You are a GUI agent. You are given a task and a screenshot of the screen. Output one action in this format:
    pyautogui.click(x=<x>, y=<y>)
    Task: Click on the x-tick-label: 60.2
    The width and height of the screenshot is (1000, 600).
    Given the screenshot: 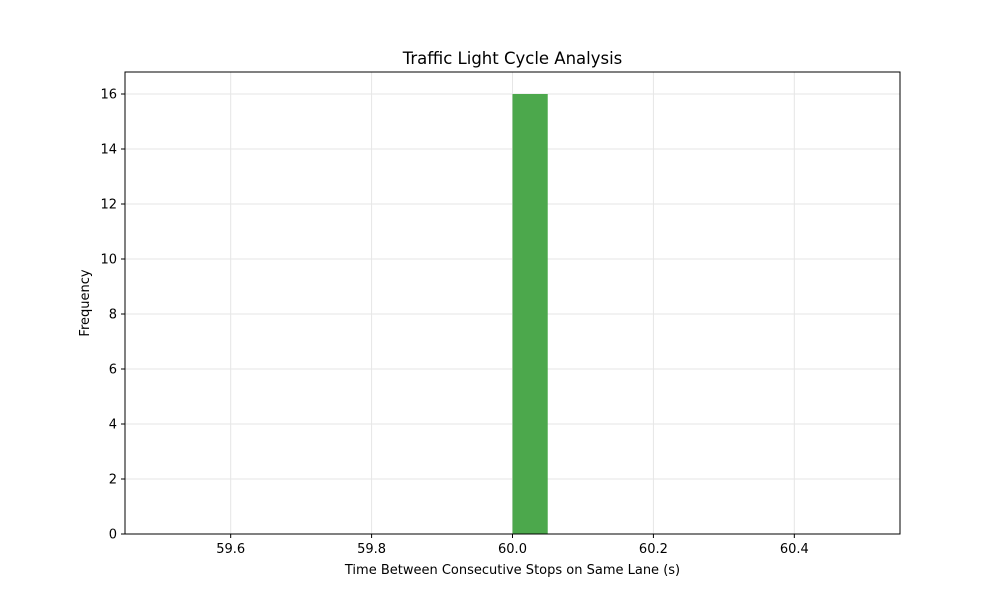 What is the action you would take?
    pyautogui.click(x=653, y=549)
    